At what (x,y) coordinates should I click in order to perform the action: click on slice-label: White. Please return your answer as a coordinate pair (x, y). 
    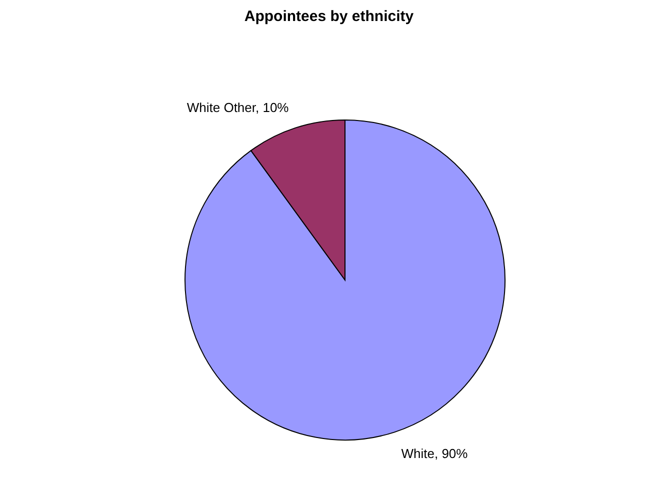
    Looking at the image, I should click on (417, 453).